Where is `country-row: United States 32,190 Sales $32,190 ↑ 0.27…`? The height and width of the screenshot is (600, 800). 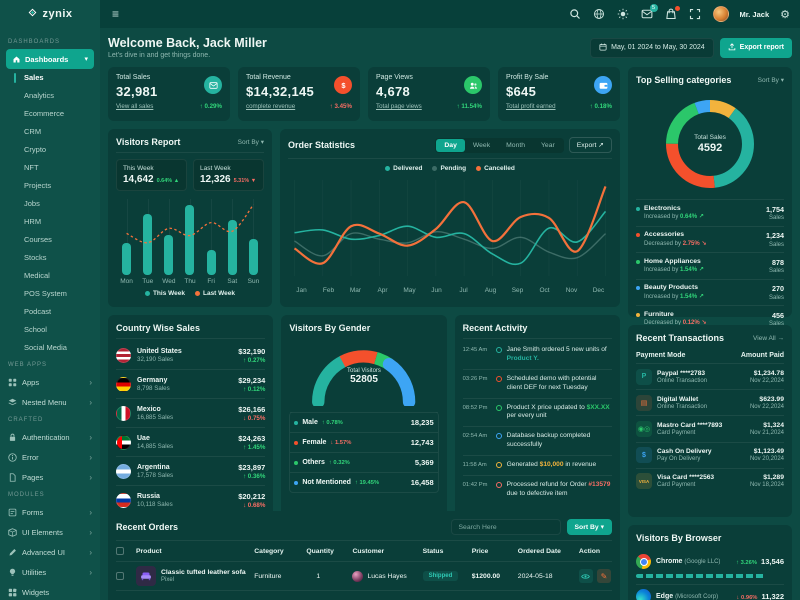
country-row: United States 32,190 Sales $32,190 ↑ 0.27… is located at coordinates (191, 355).